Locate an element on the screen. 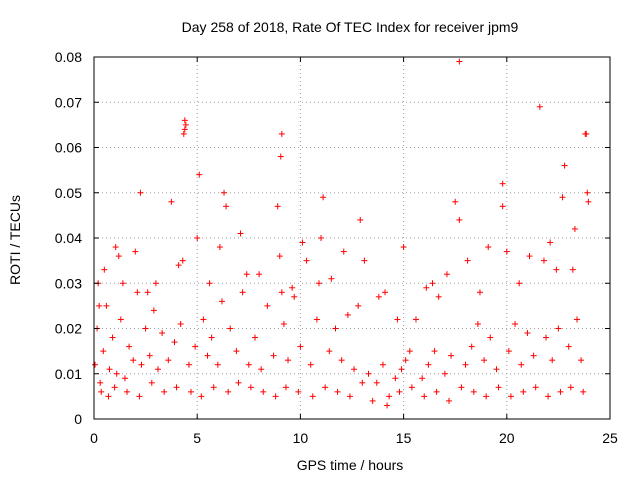 The height and width of the screenshot is (480, 640). x-tick-label: 10 is located at coordinates (301, 438).